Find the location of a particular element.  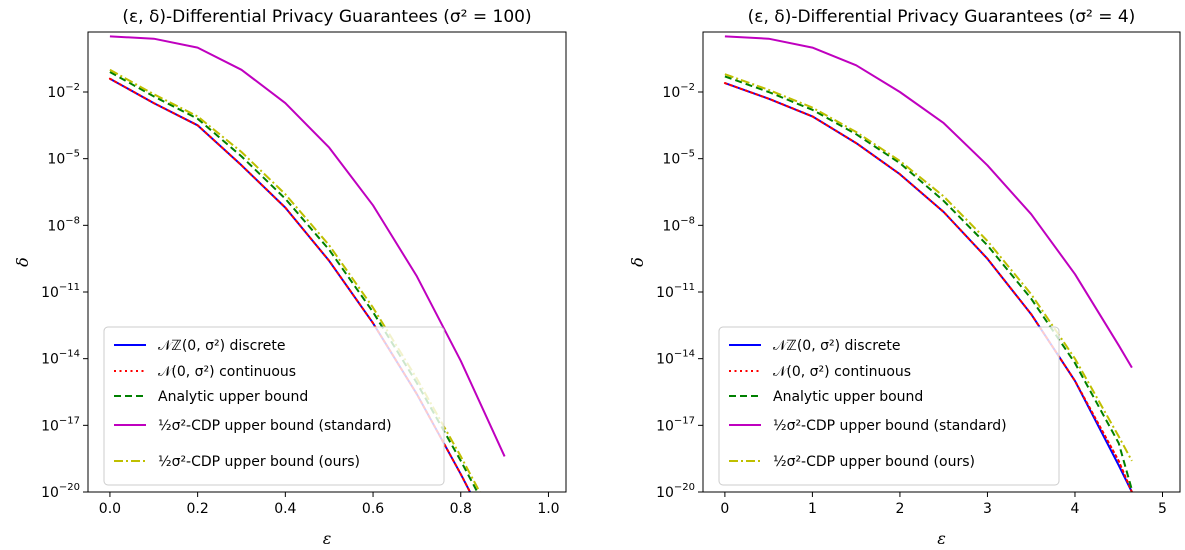

x-tick-label: 0.4 is located at coordinates (285, 509).